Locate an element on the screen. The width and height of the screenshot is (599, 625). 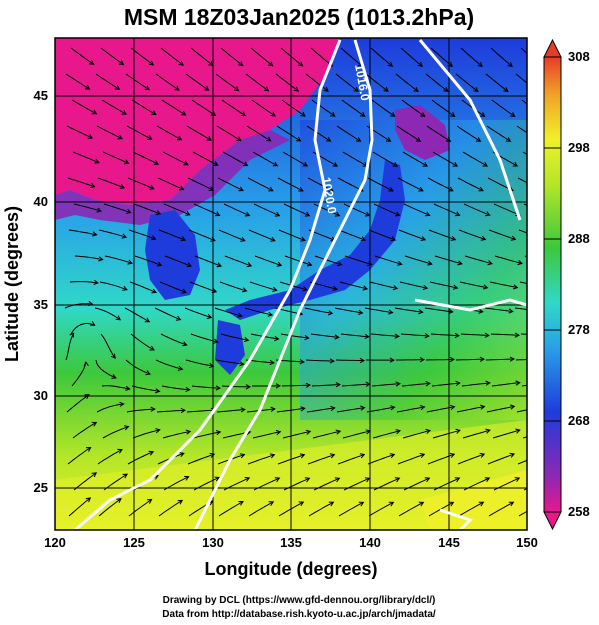
y-tick-label: 35 is located at coordinates (41, 304).